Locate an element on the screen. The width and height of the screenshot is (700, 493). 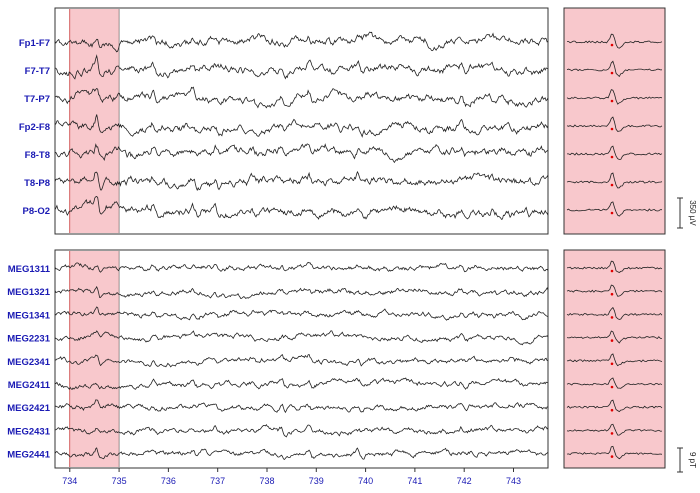
channel-label-meg2341: MEG2341 is located at coordinates (28, 362).